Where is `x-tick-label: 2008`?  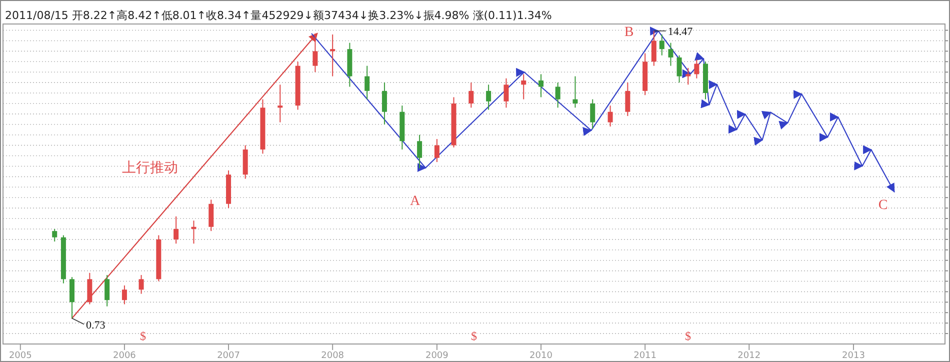
x-tick-label: 2008 is located at coordinates (332, 356).